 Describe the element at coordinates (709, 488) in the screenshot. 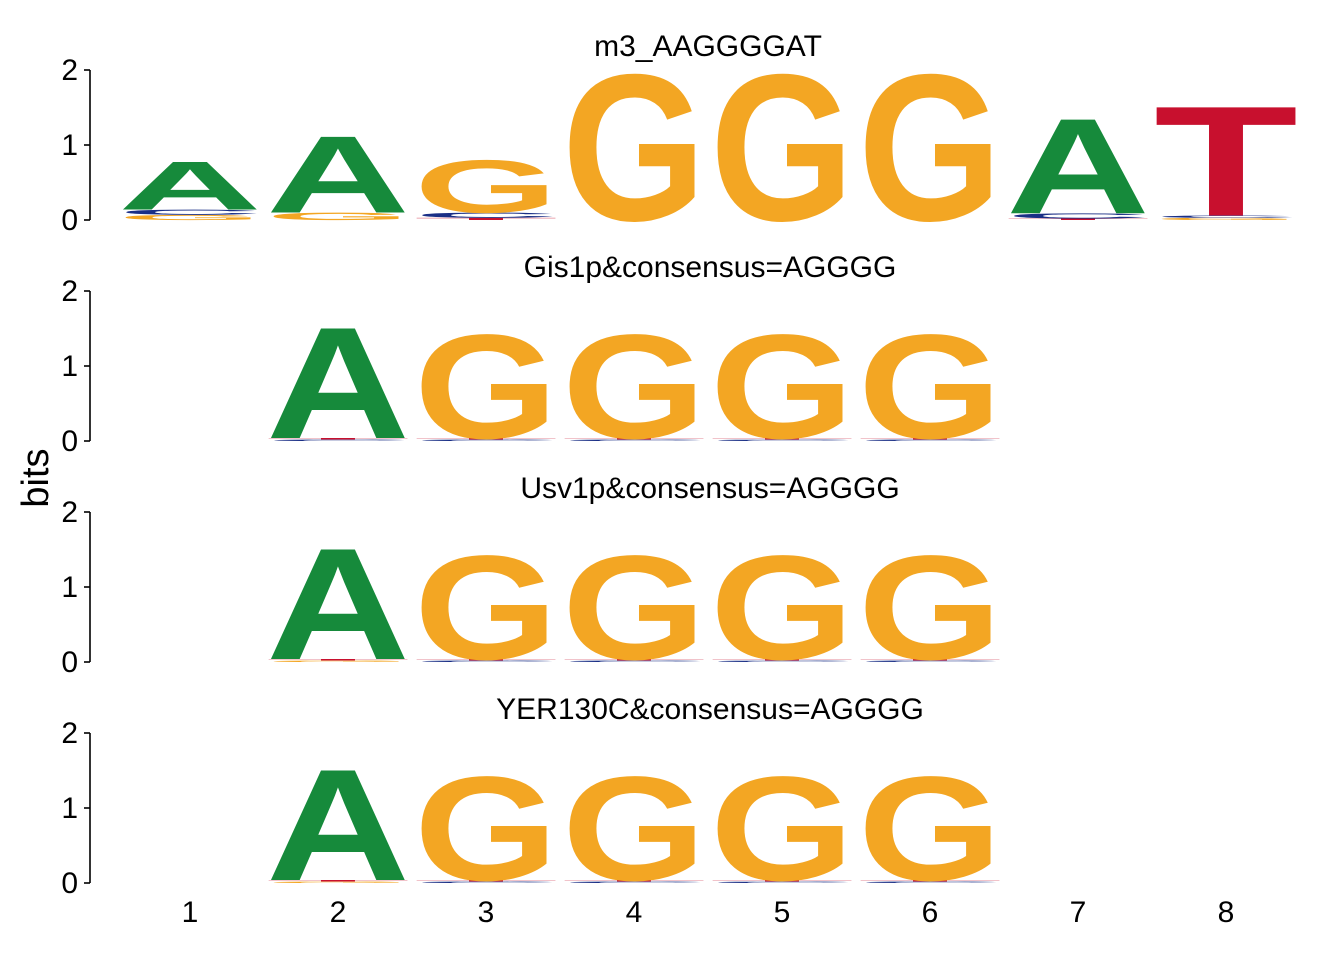

I see `panel-title: Usv1p&consensus=AGGGG` at that location.